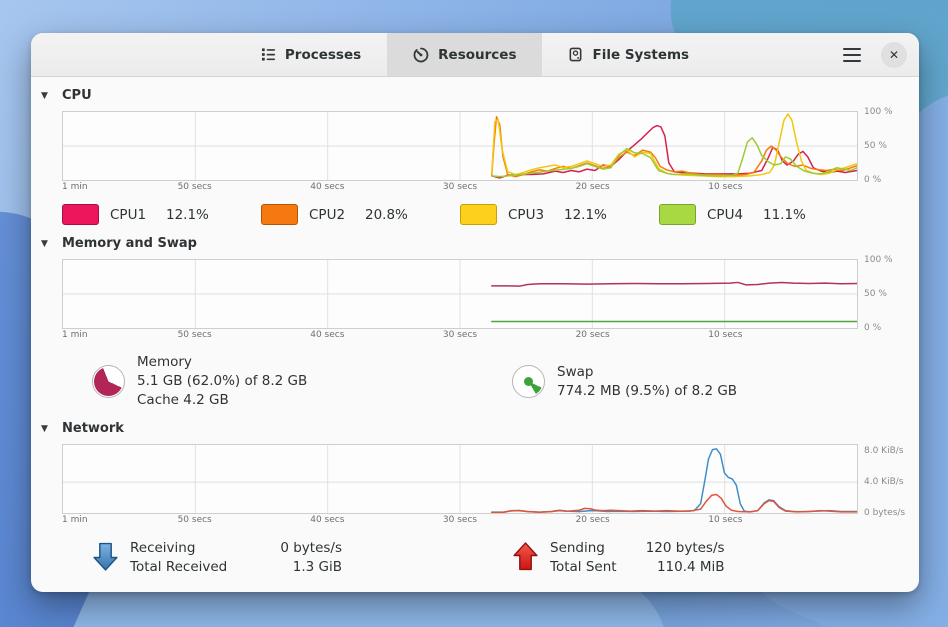  I want to click on y-tick-label: 0 bytes/s, so click(885, 513).